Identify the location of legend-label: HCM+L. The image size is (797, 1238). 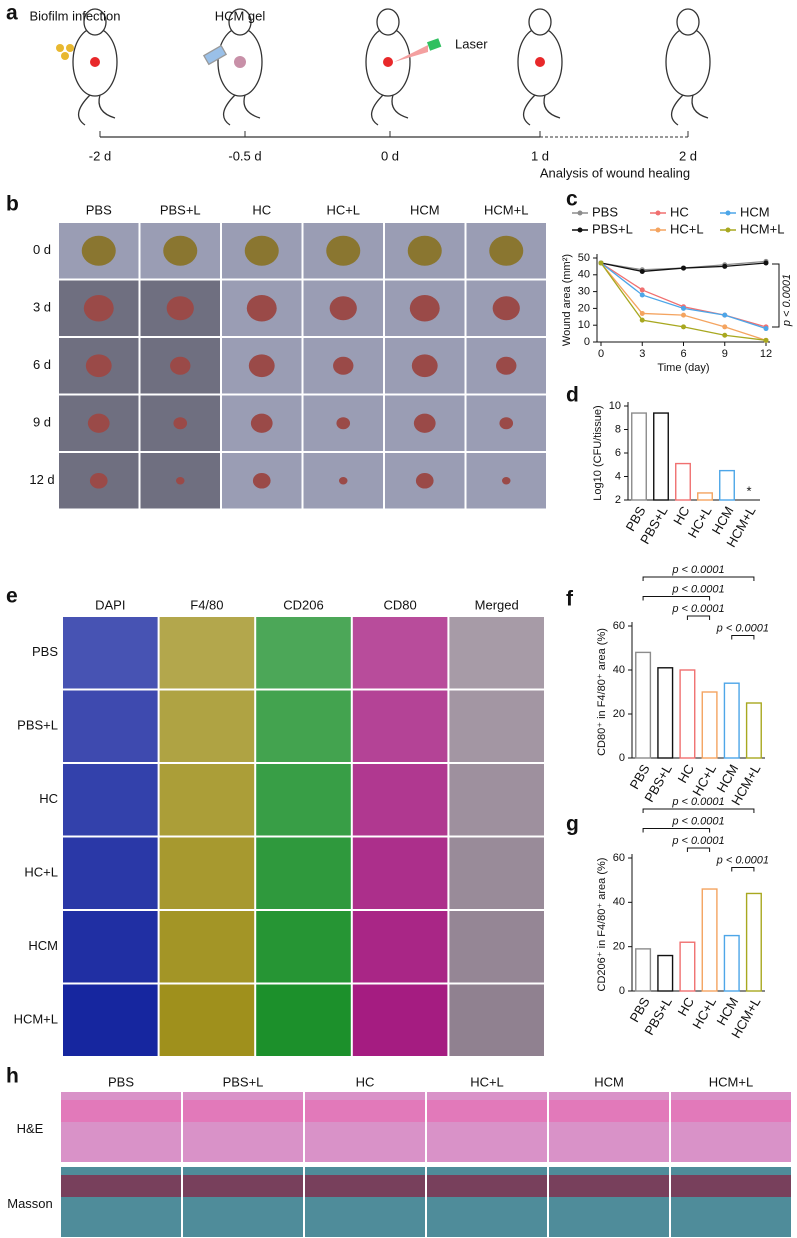
(762, 228).